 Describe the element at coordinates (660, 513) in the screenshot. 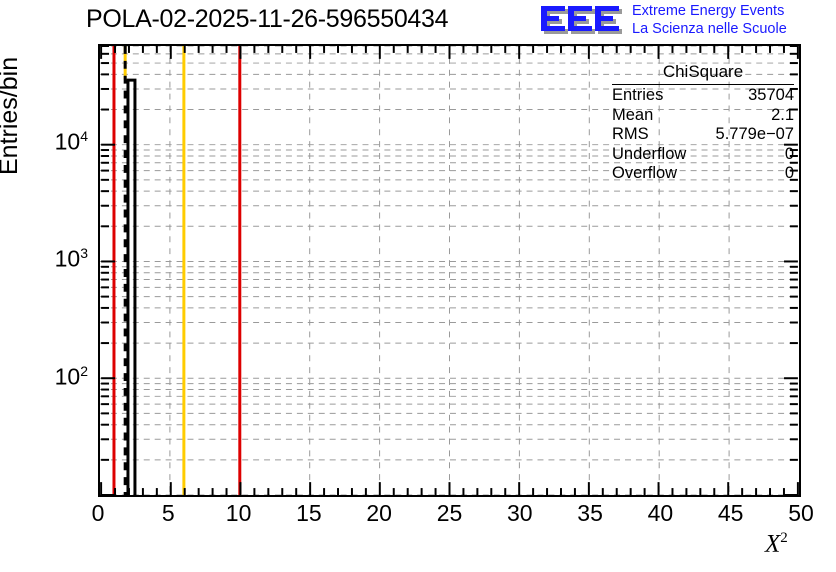

I see `x-tick-label: 40` at that location.